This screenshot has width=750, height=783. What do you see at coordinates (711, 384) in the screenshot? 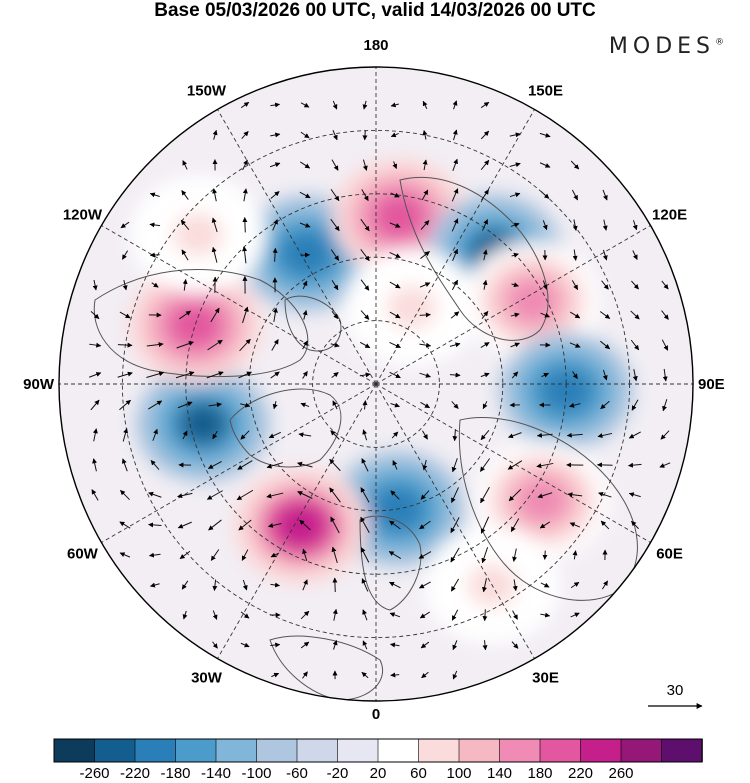
I see `meridian-label: 90E` at bounding box center [711, 384].